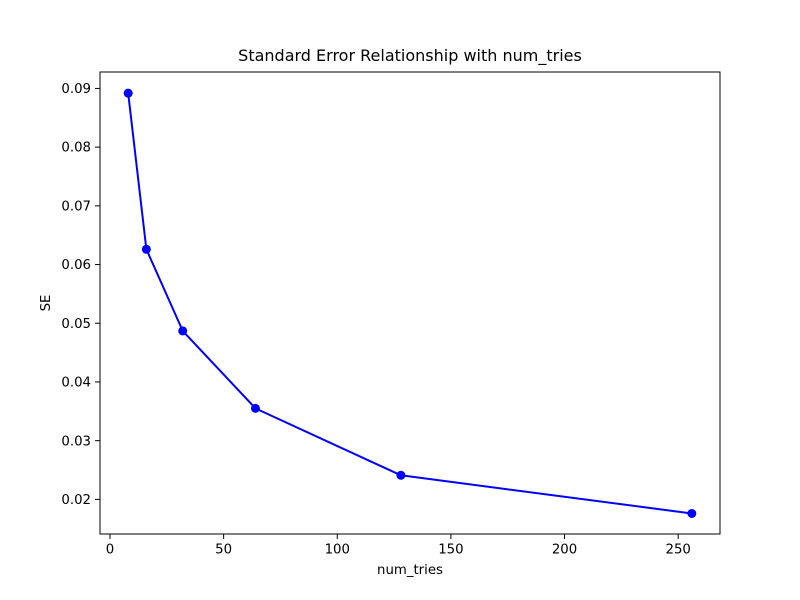 Image resolution: width=800 pixels, height=600 pixels. Describe the element at coordinates (410, 570) in the screenshot. I see `x-axis-label: num_tries` at that location.